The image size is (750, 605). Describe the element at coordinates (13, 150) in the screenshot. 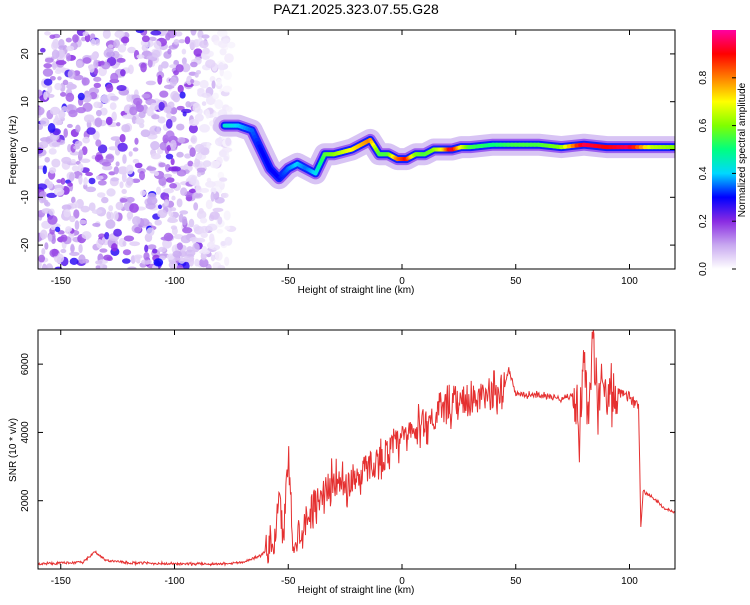

I see `spectrogram-y-label: Frequency (Hz)` at that location.